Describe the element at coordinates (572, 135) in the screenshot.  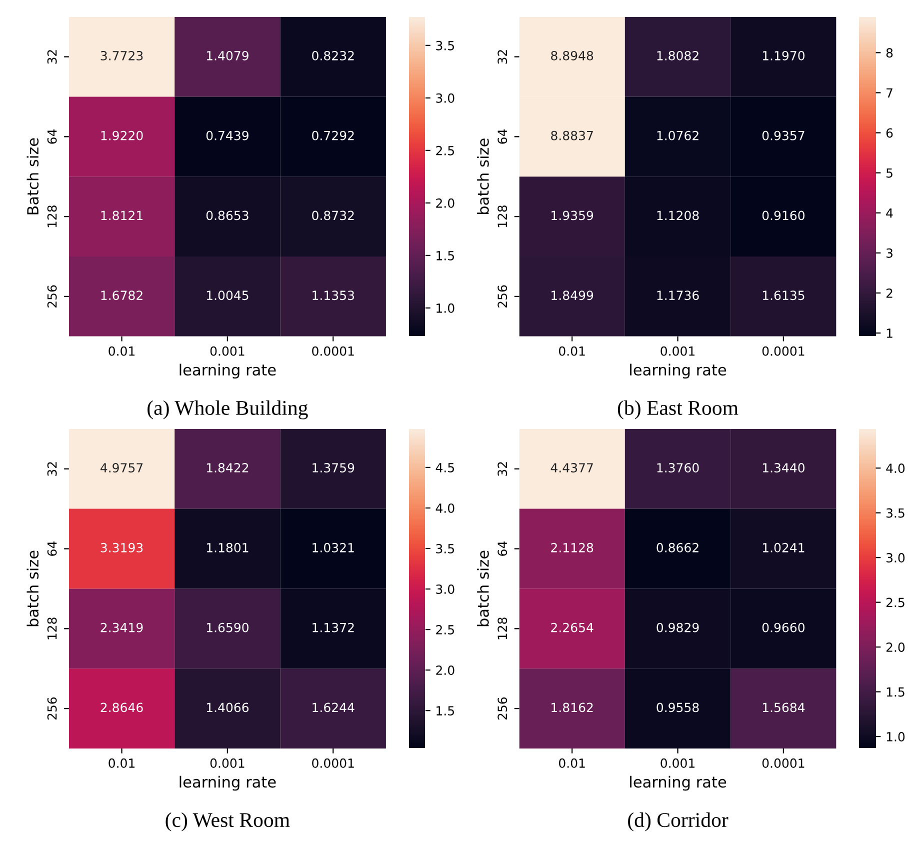
I see `data-label: 8.8837` at that location.